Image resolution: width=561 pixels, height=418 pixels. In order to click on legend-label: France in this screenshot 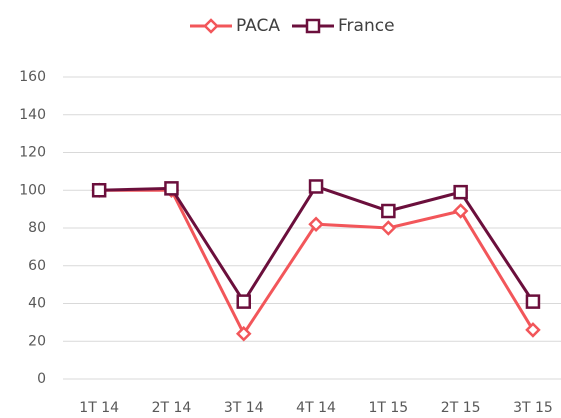, I will do `click(366, 26)`.